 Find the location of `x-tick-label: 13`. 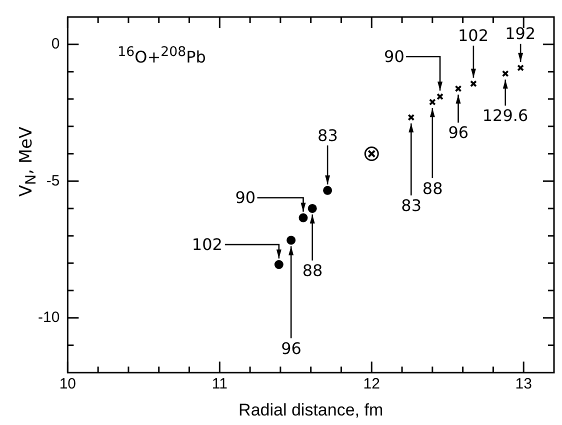

x-tick-label: 13 is located at coordinates (523, 384).